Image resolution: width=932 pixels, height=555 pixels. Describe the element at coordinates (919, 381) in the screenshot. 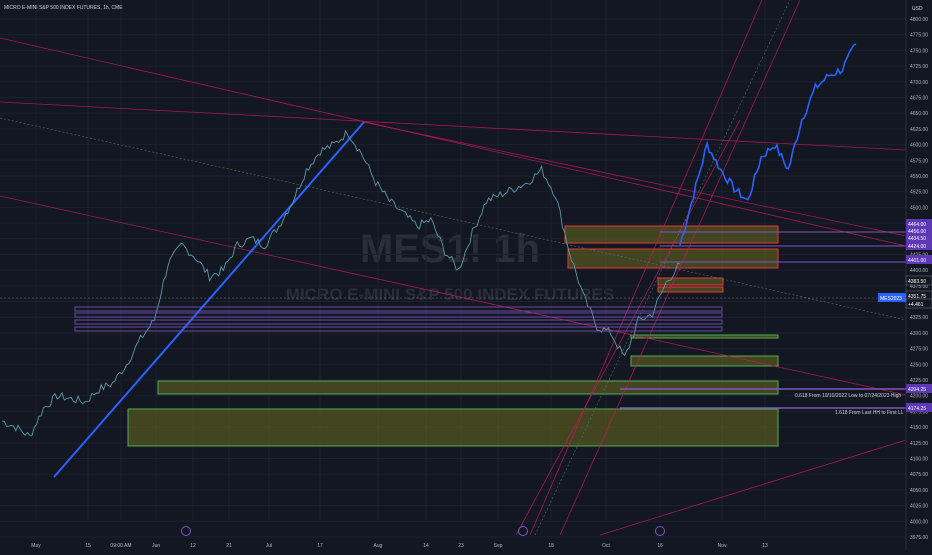

I see `y-tick-label: 4225.00` at that location.